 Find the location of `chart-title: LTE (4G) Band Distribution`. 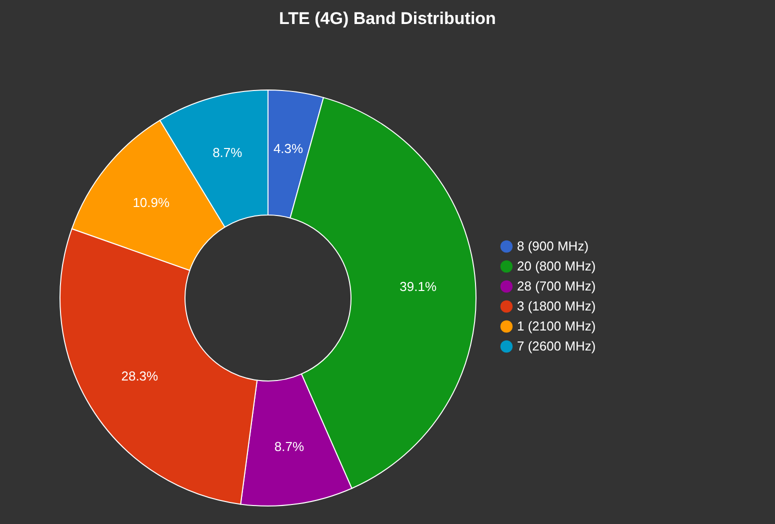

chart-title: LTE (4G) Band Distribution is located at coordinates (387, 18).